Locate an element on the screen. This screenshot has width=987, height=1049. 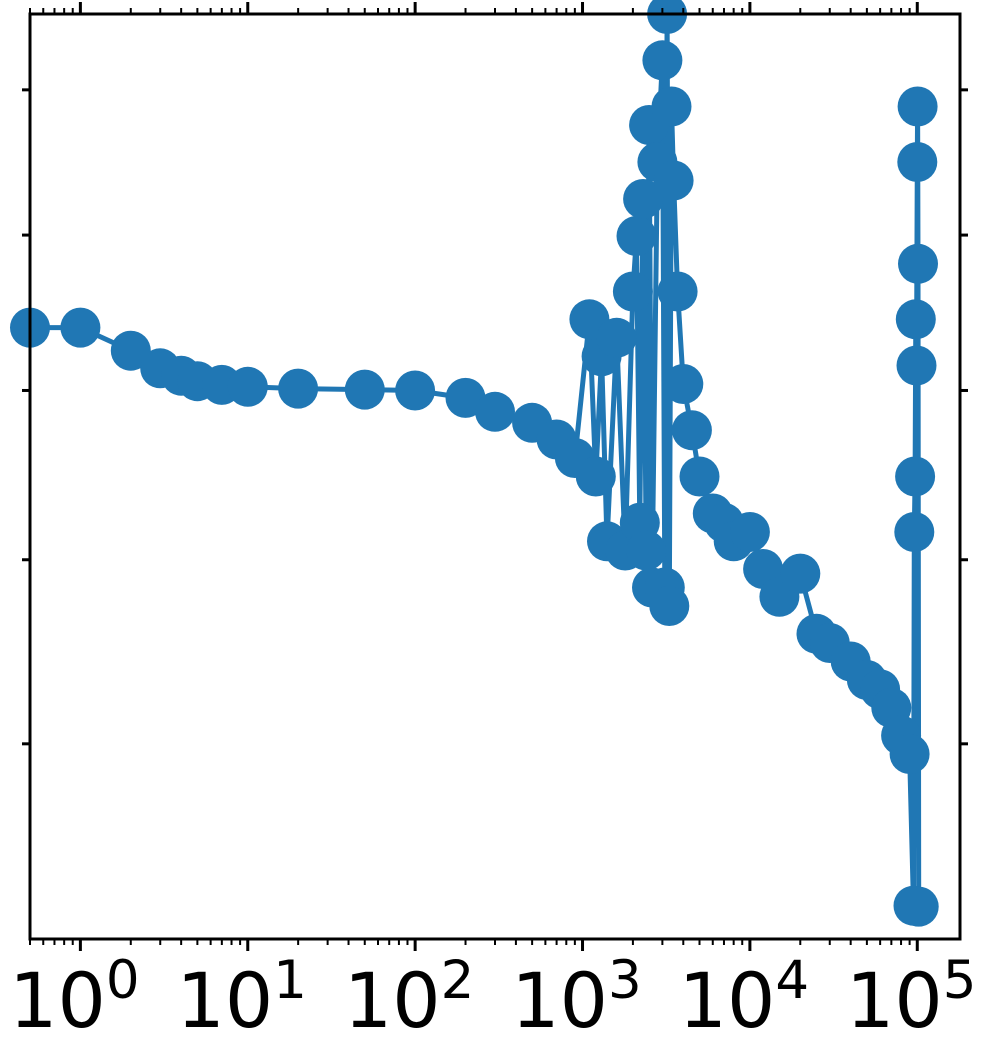
x-tick-label: 103 is located at coordinates (576, 997).